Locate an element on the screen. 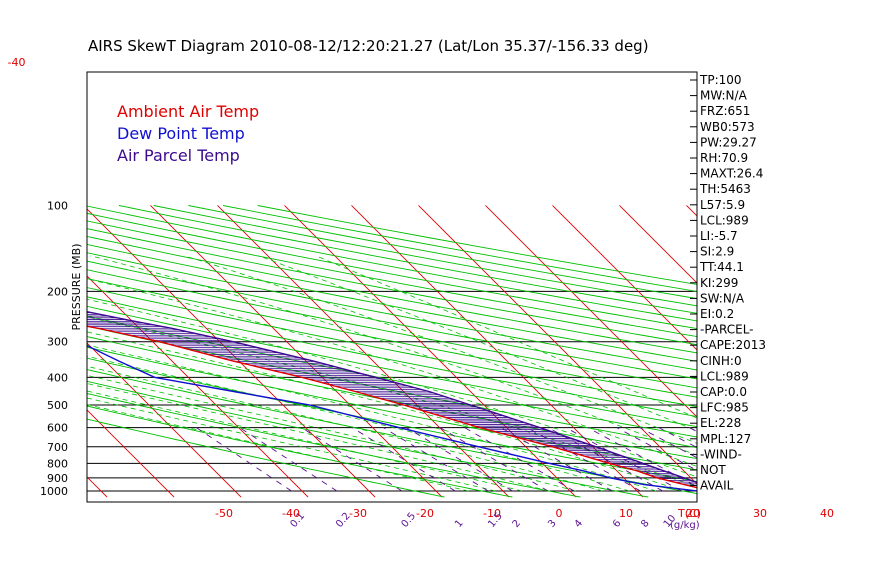 The image size is (870, 564). bottom-temp-tick-label: 10 is located at coordinates (626, 513).